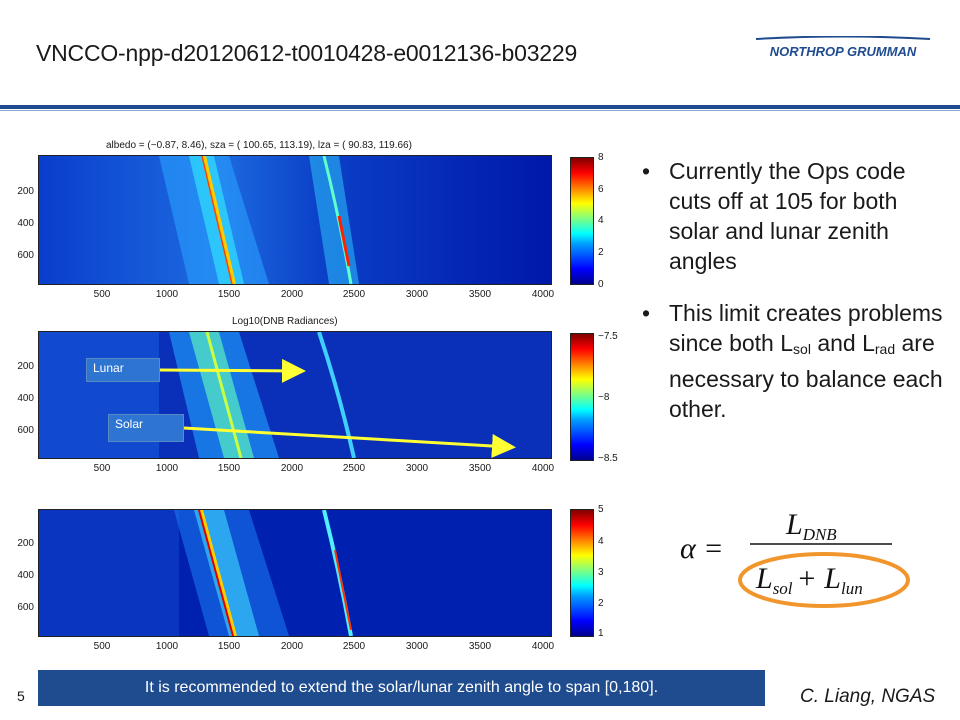 The height and width of the screenshot is (720, 960). I want to click on albedo-formula: α = LDNB Lsol + Llun, so click(795, 558).